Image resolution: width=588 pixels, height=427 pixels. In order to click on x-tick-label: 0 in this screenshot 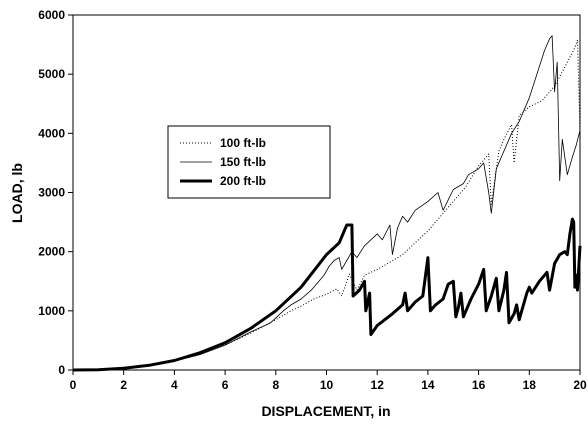, I will do `click(73, 385)`.